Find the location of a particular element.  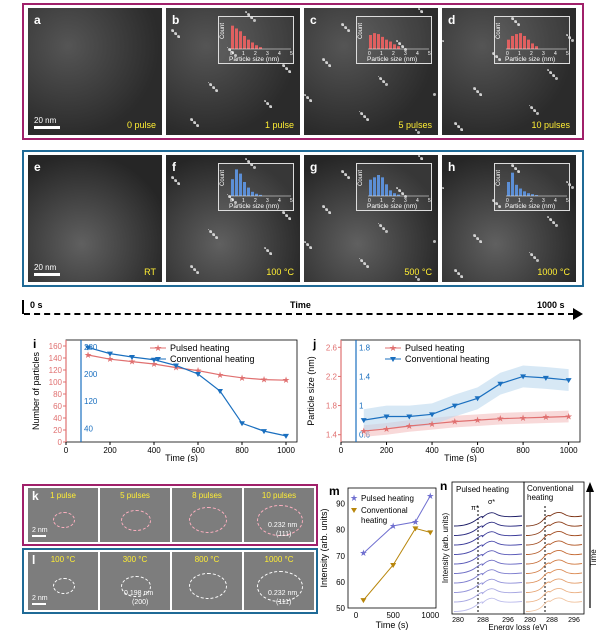

timeline: 0 s Time 1000 s is located at coordinates (304, 310).